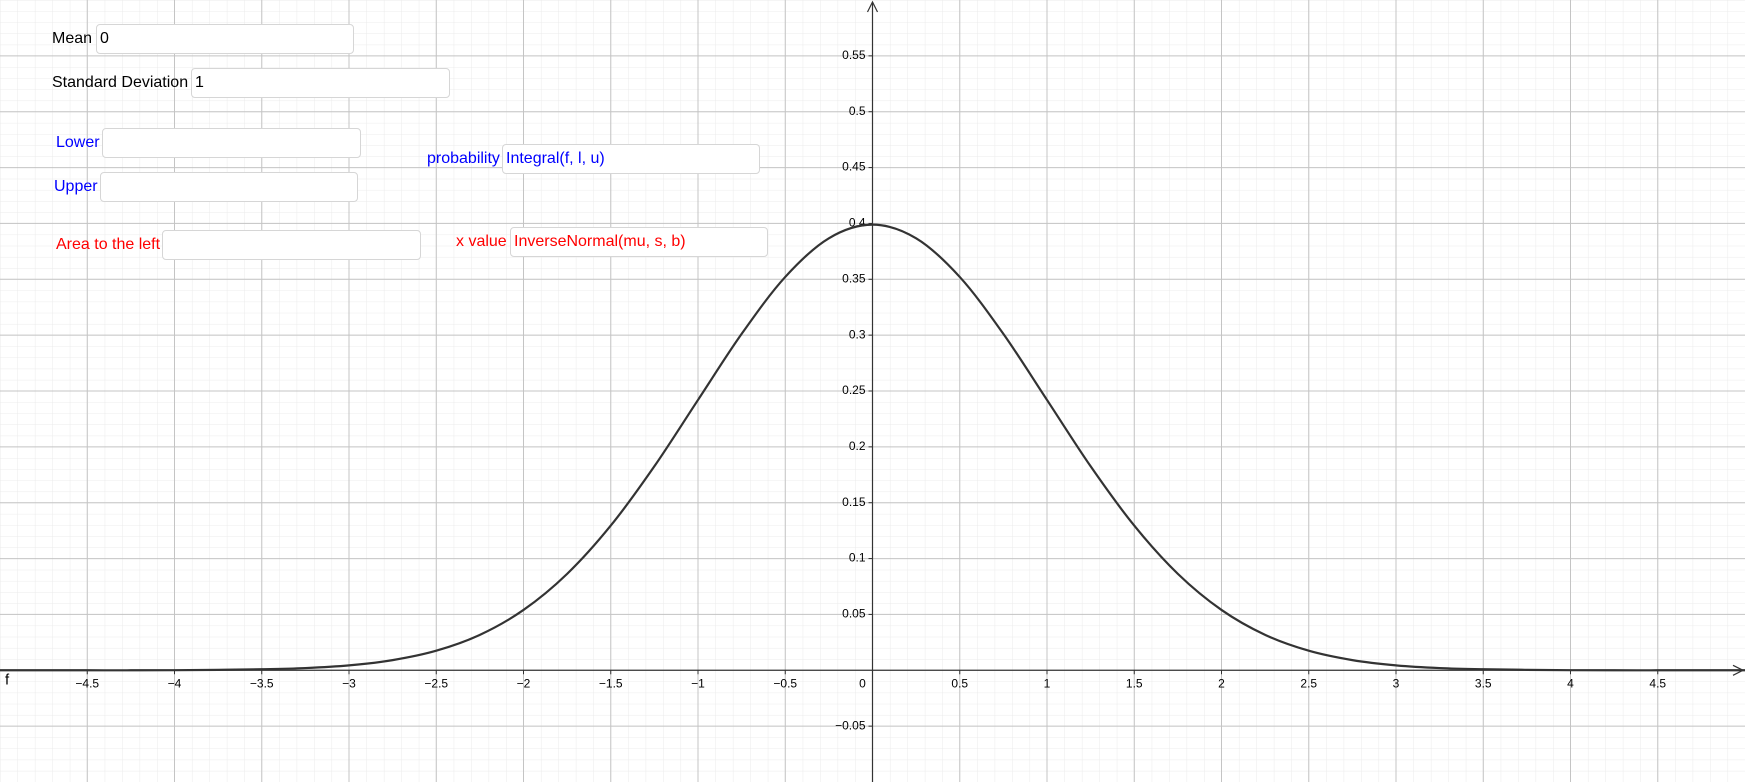  Describe the element at coordinates (320, 83) in the screenshot. I see `sd-input: 1` at that location.